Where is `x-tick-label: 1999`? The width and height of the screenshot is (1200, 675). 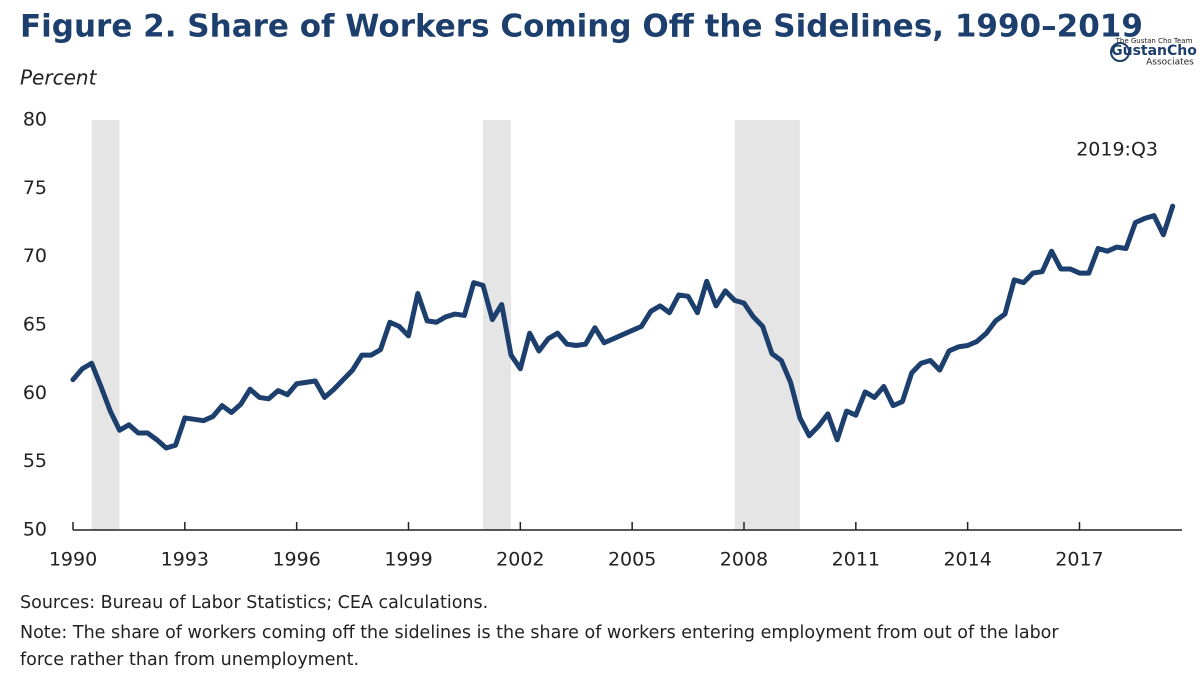
x-tick-label: 1999 is located at coordinates (408, 560).